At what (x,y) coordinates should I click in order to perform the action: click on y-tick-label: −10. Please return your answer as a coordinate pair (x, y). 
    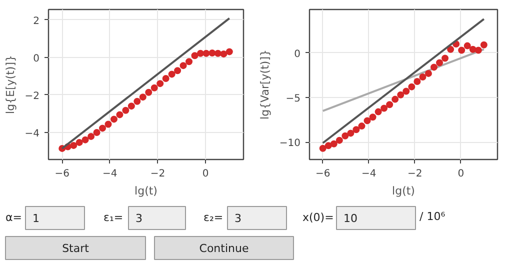
    Looking at the image, I should click on (290, 144).